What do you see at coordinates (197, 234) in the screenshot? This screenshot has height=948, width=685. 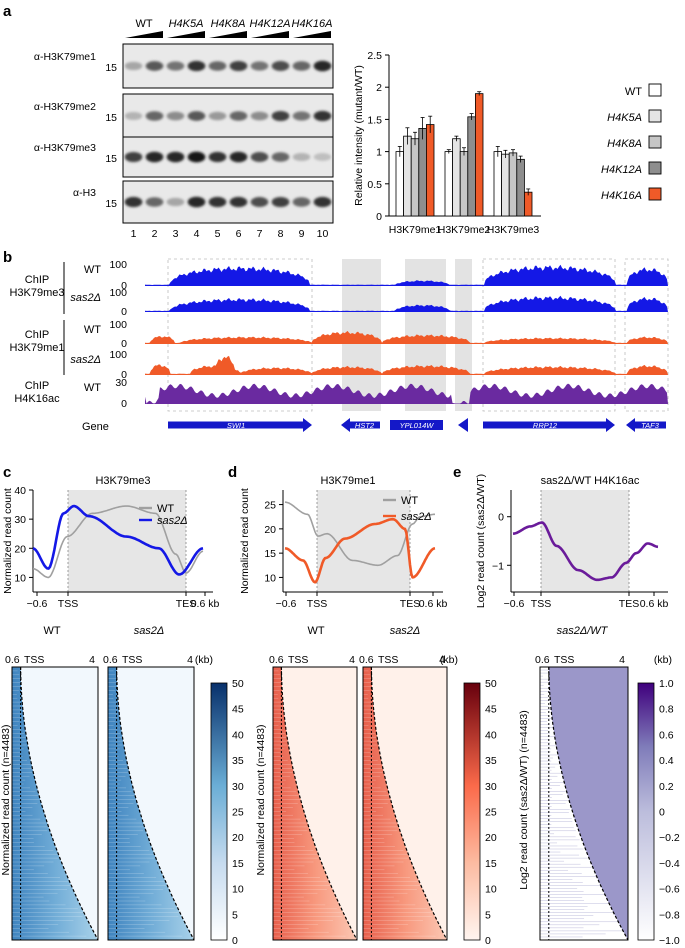 I see `lane-number: 4` at bounding box center [197, 234].